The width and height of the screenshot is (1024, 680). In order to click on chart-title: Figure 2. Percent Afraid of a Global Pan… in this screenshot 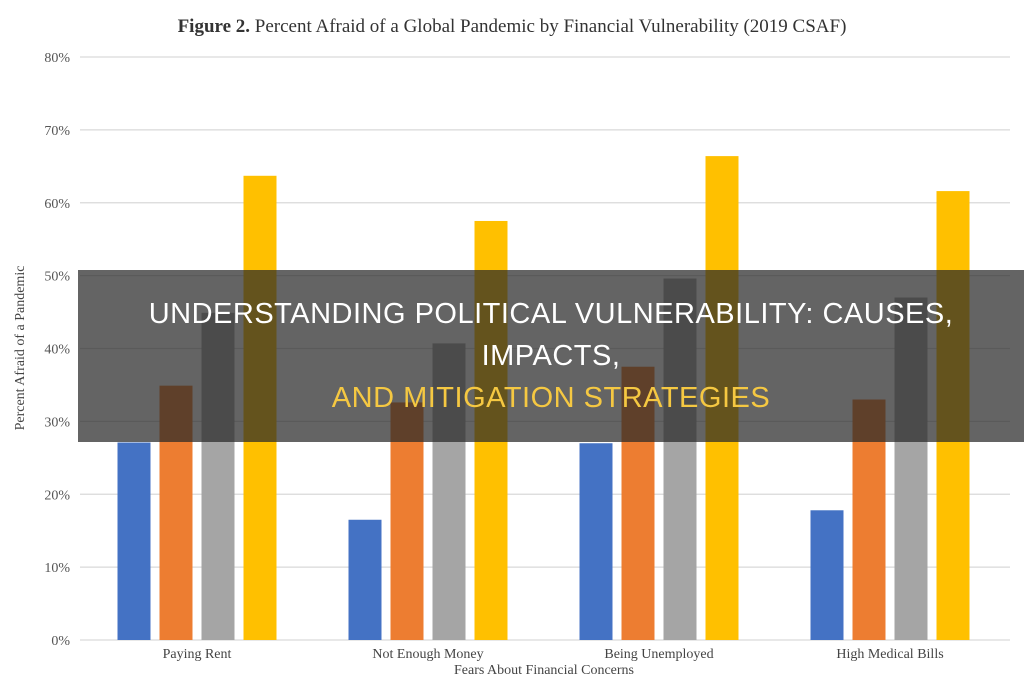, I will do `click(512, 26)`.